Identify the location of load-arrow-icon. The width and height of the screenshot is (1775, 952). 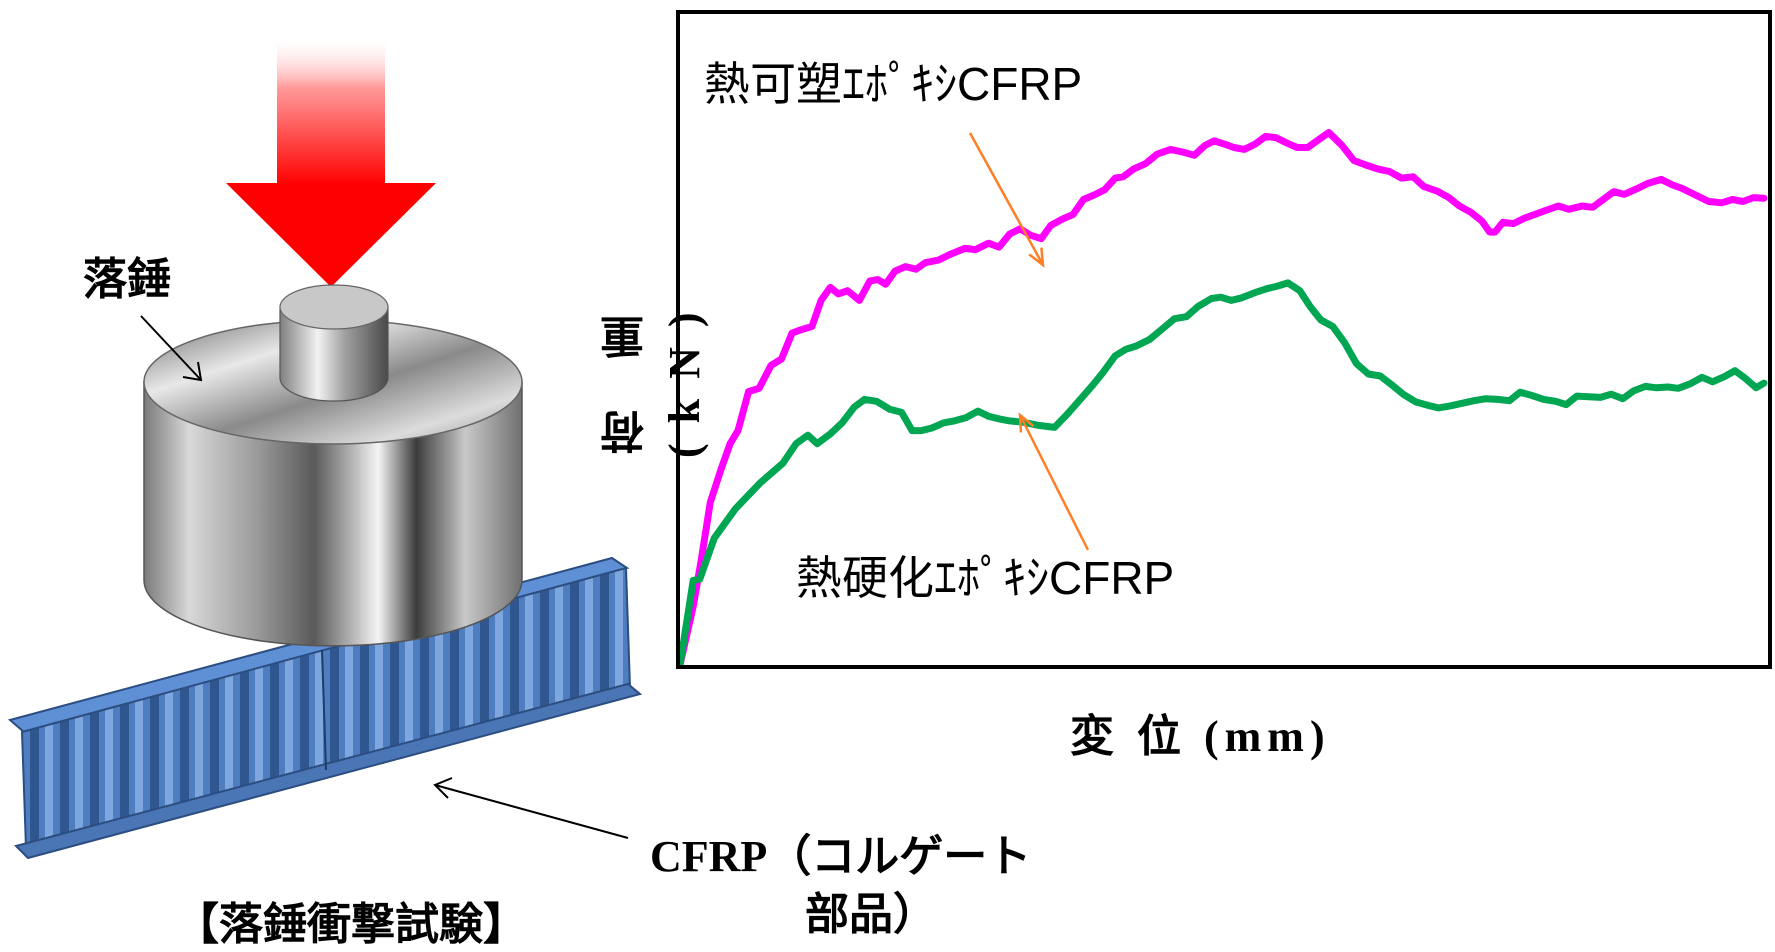
(331, 161).